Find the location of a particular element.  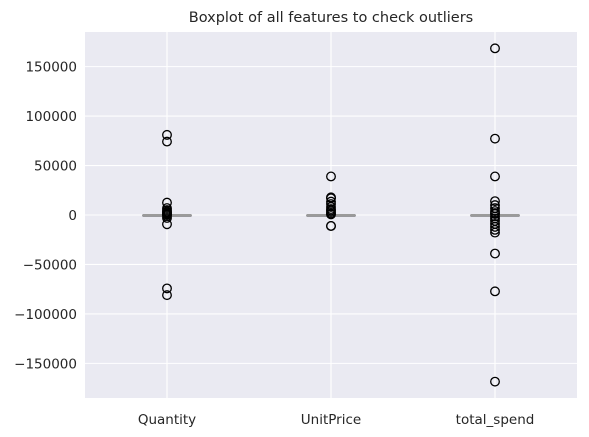

y-tick-label: 150000 is located at coordinates (51, 68).